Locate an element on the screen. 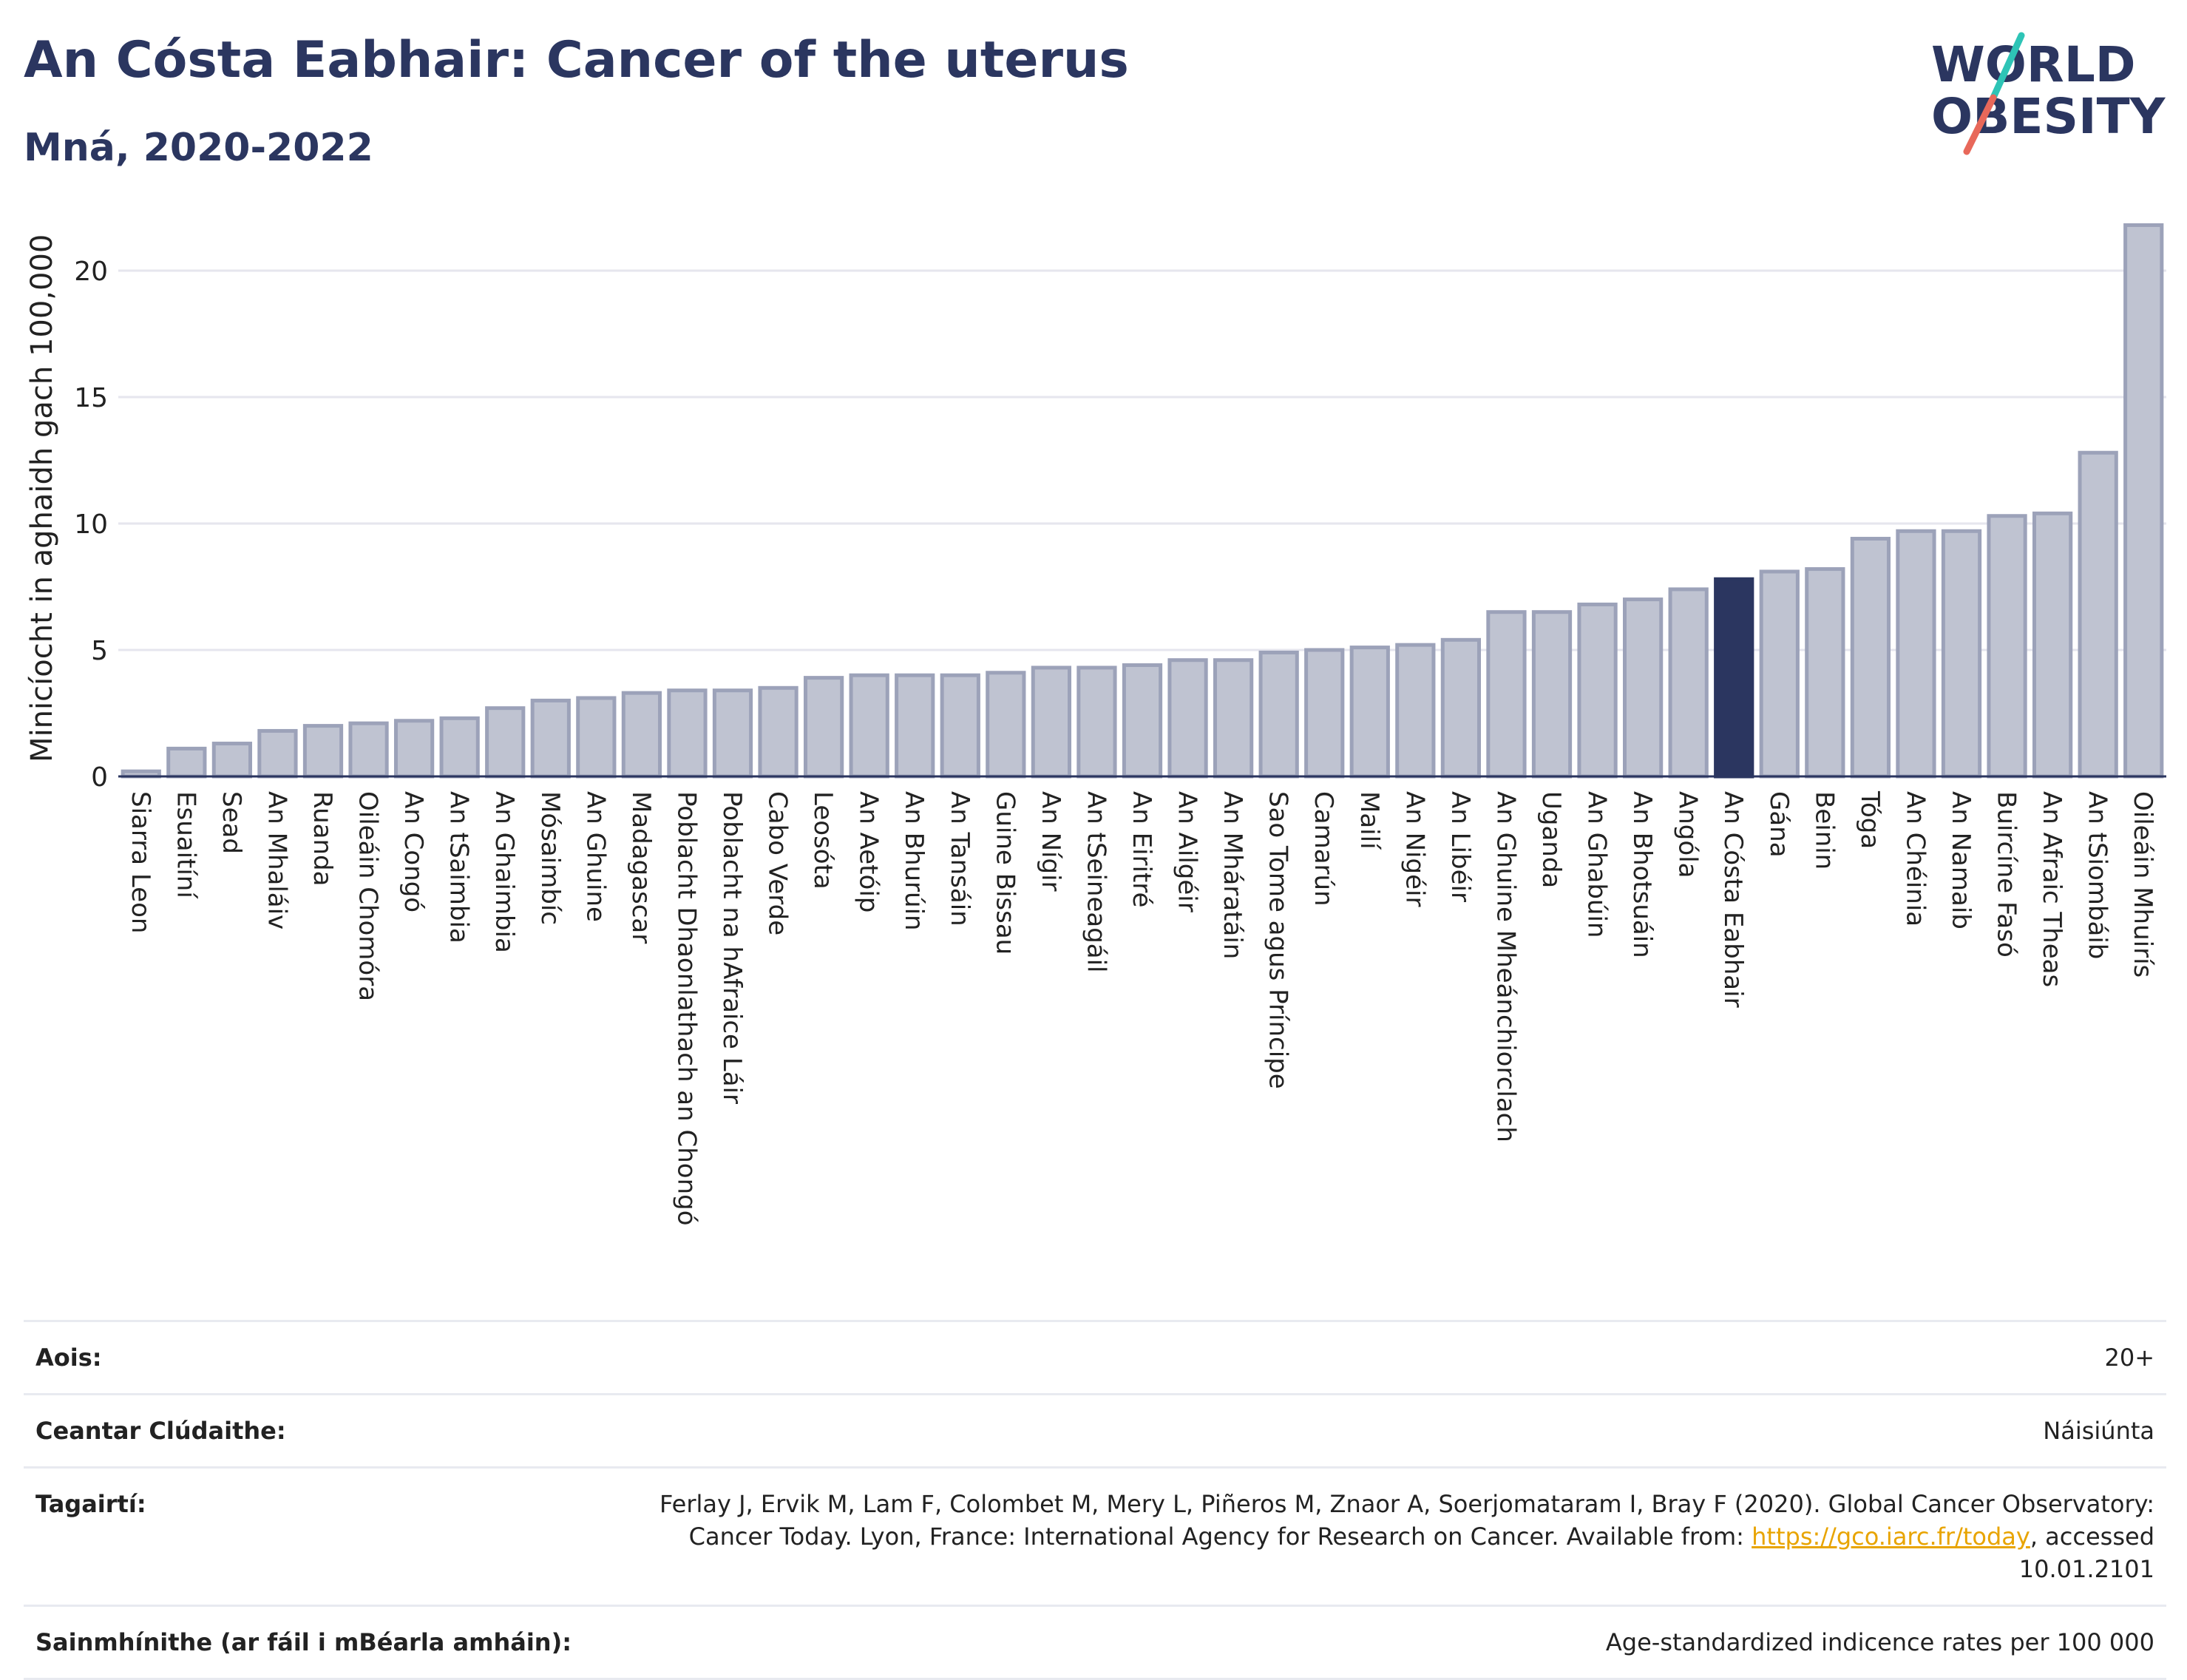 The height and width of the screenshot is (1680, 2187). references-link: https://gco.iarc.fr/today is located at coordinates (1891, 1536).